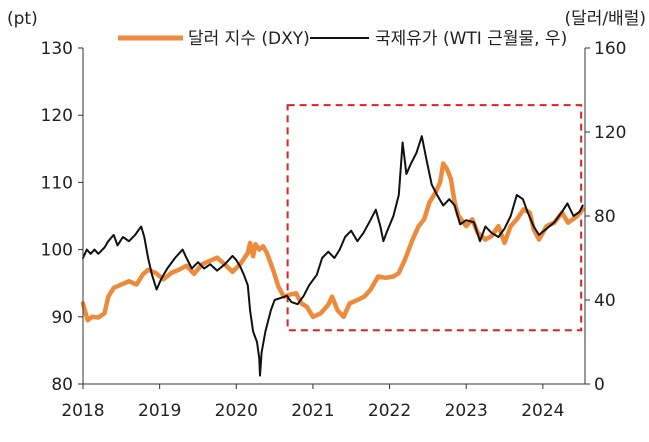  Describe the element at coordinates (599, 385) in the screenshot. I see `right-tick-label: 0` at that location.